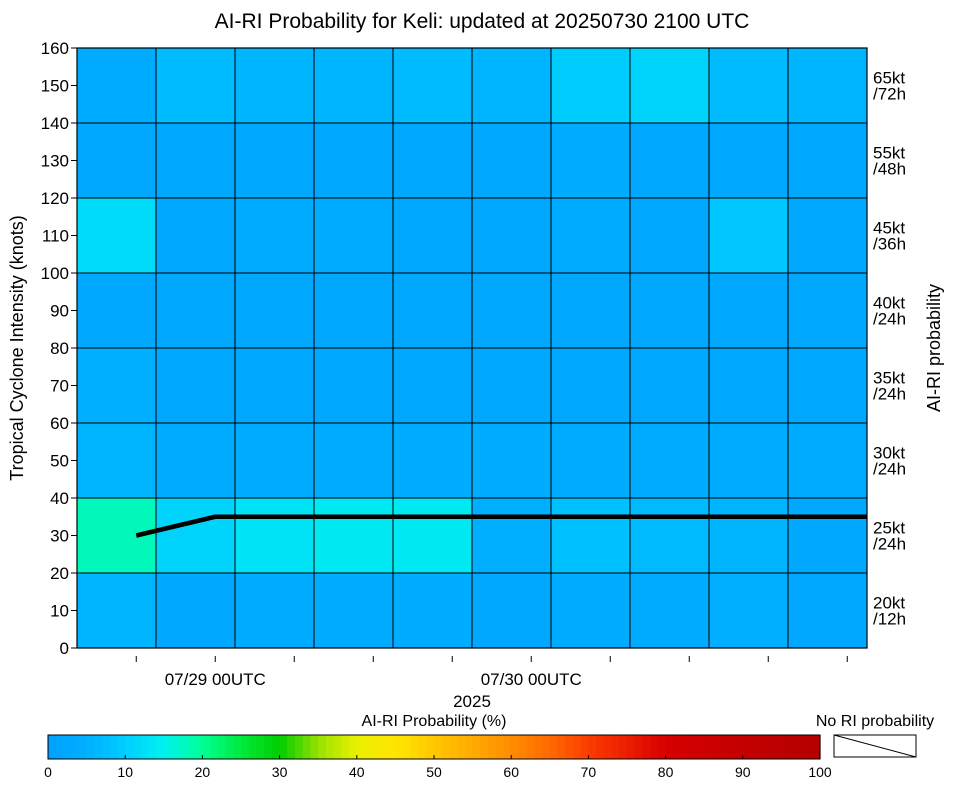 Image resolution: width=964 pixels, height=786 pixels. What do you see at coordinates (55, 48) in the screenshot?
I see `y-tick-label: 160` at bounding box center [55, 48].